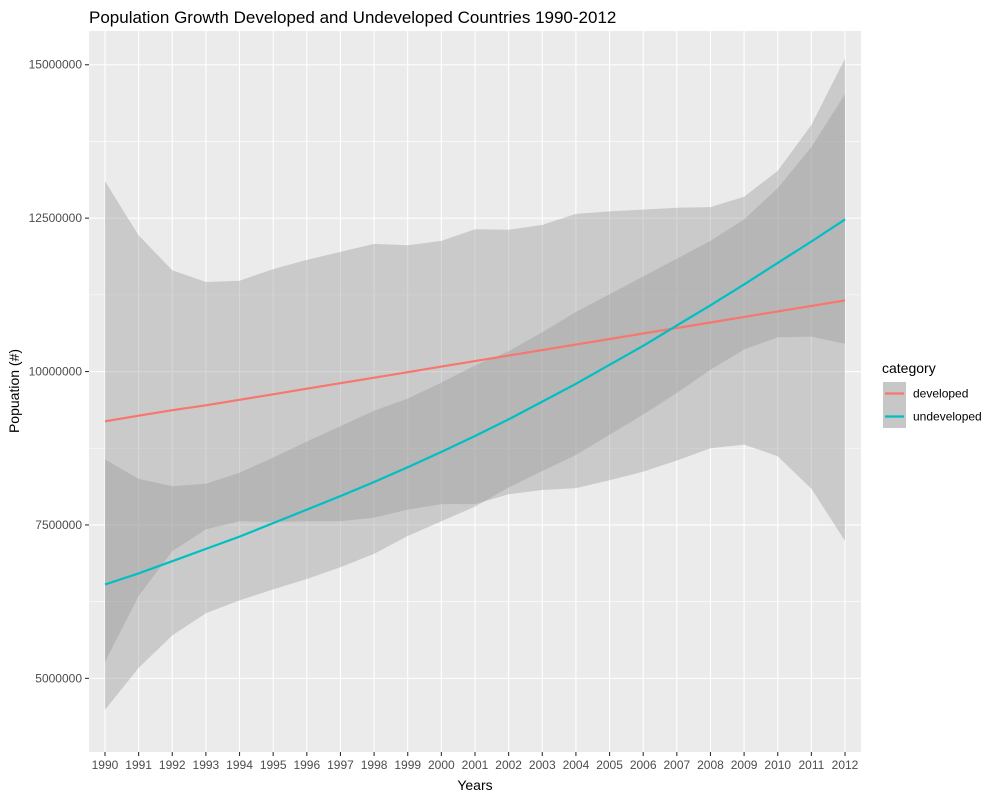  What do you see at coordinates (475, 361) in the screenshot?
I see `series-line-developed` at bounding box center [475, 361].